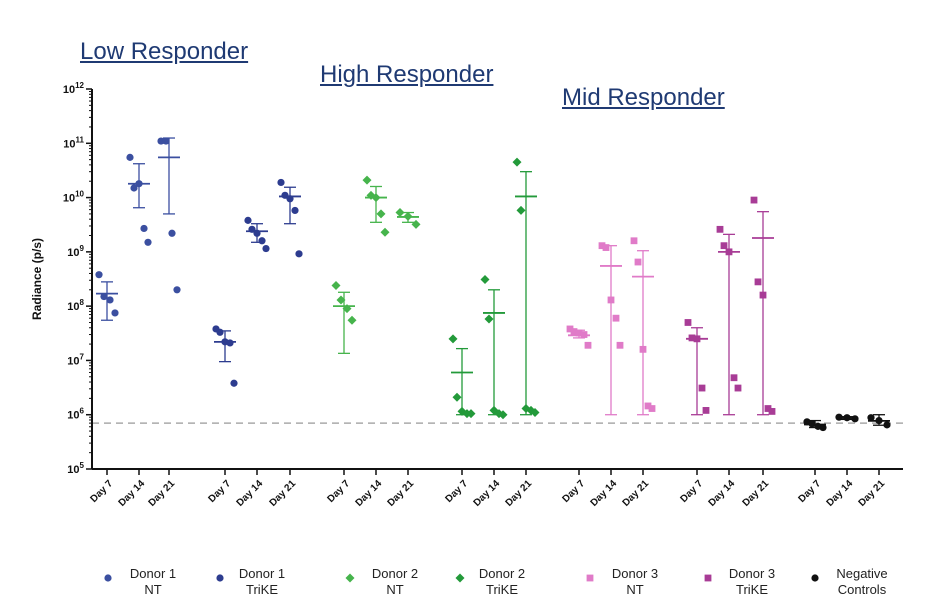  Describe the element at coordinates (381, 581) in the screenshot. I see `legend-item-donor-2-nt: Donor 2NT` at that location.